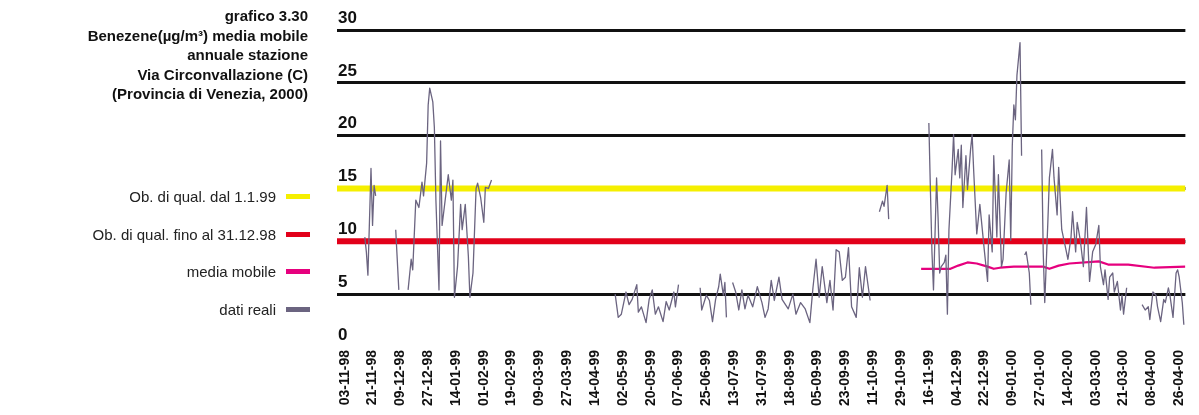 The width and height of the screenshot is (1199, 415). I want to click on text: Benezene(µg/m³) media mobile annuale stazione Via Circonvallazione (C) (Provincia di Venezia, 2000), so click(197, 64).